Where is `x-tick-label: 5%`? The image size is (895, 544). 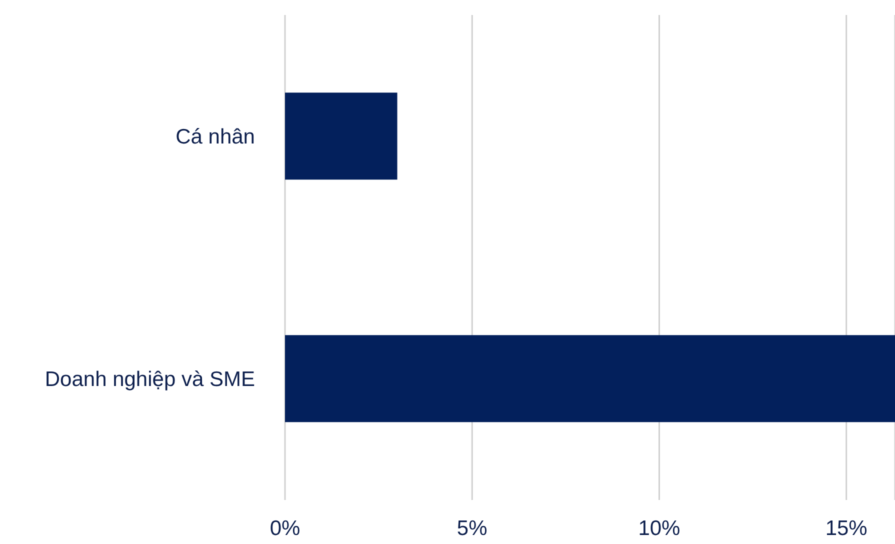
x-tick-label: 5% is located at coordinates (472, 528).